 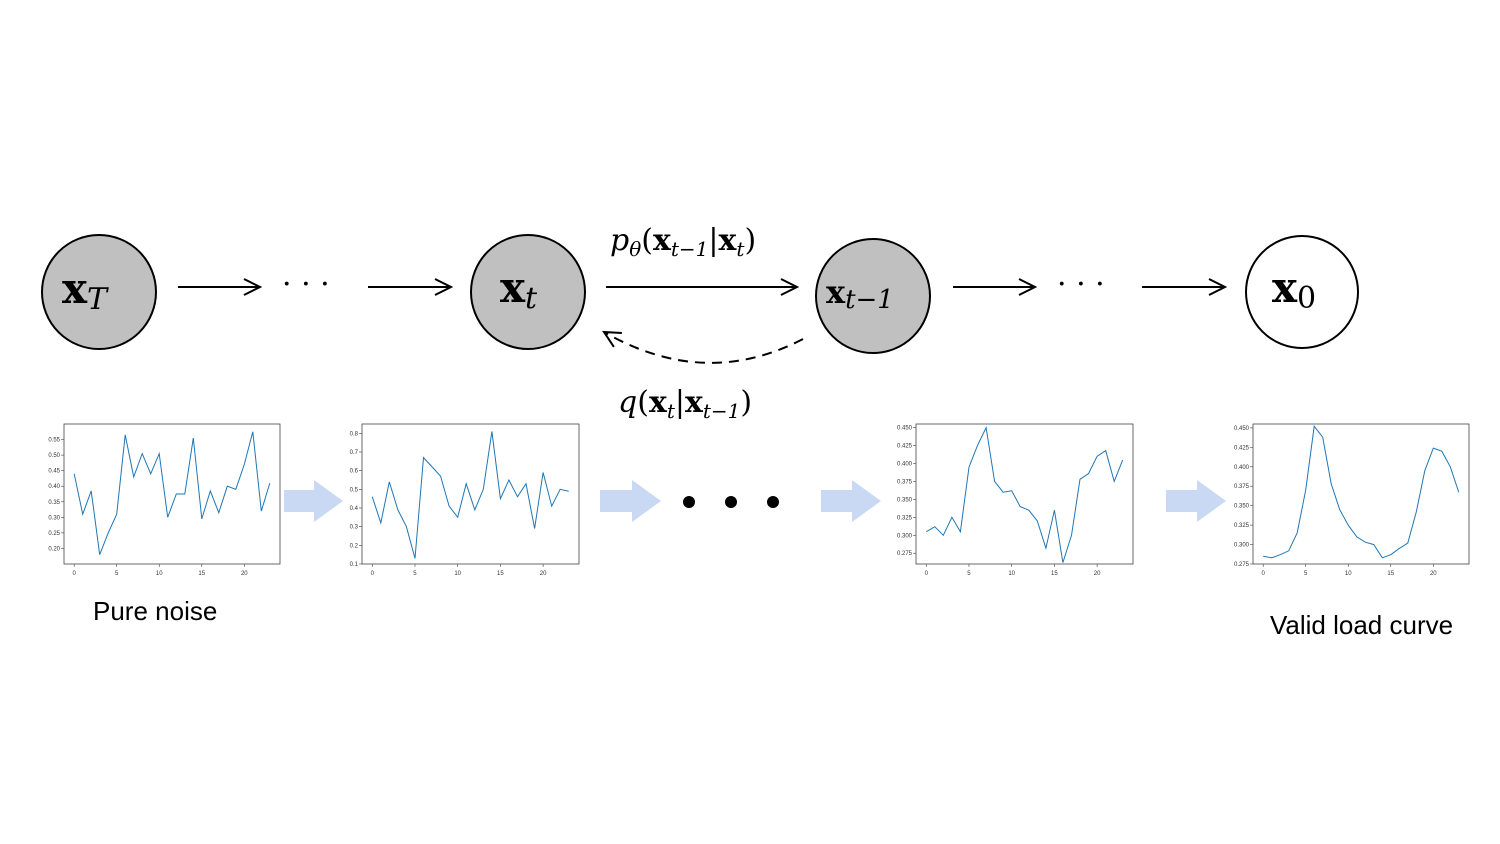 I want to click on y-tick-label: 0.55, so click(x=54, y=441).